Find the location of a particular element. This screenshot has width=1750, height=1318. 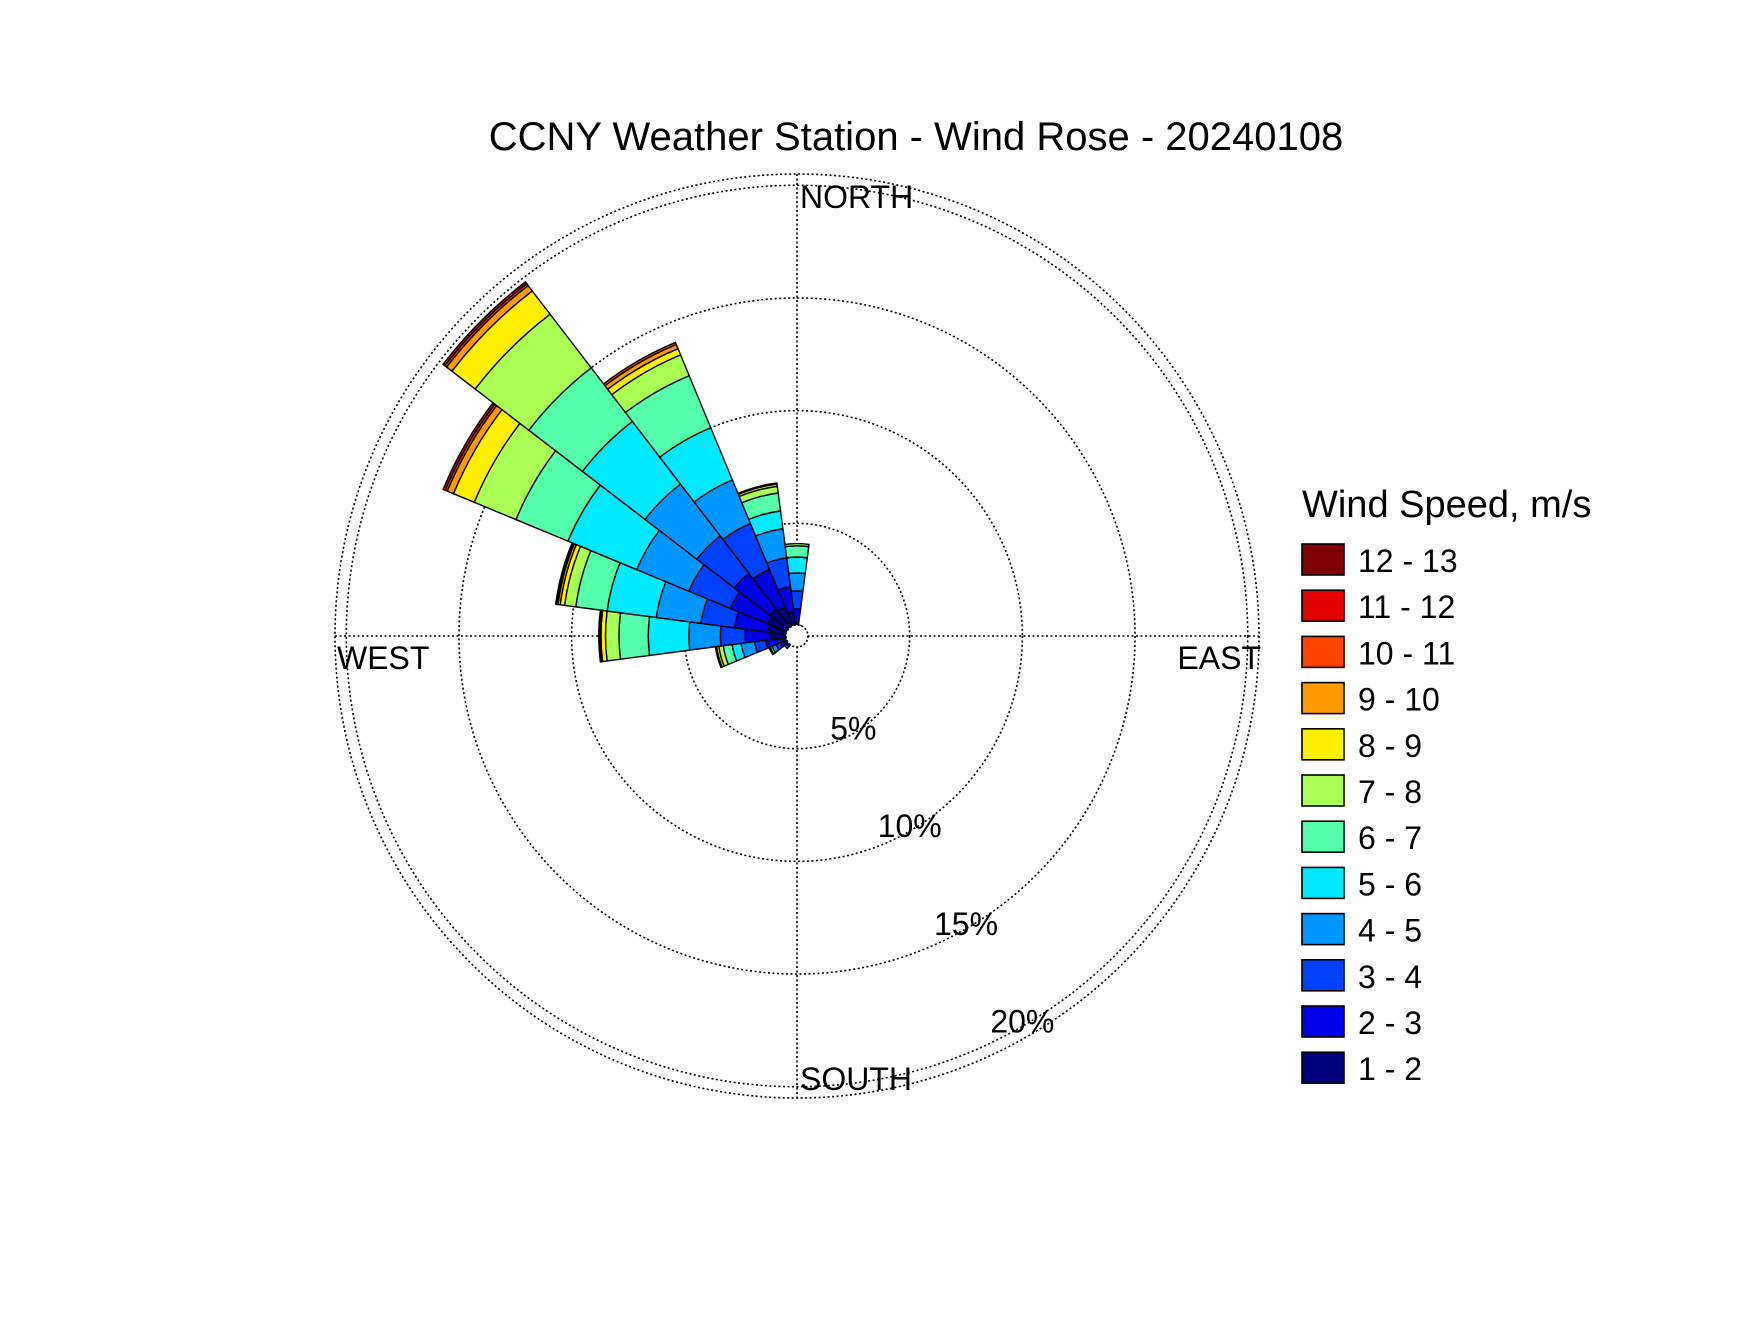

label-west: WEST is located at coordinates (383, 658).